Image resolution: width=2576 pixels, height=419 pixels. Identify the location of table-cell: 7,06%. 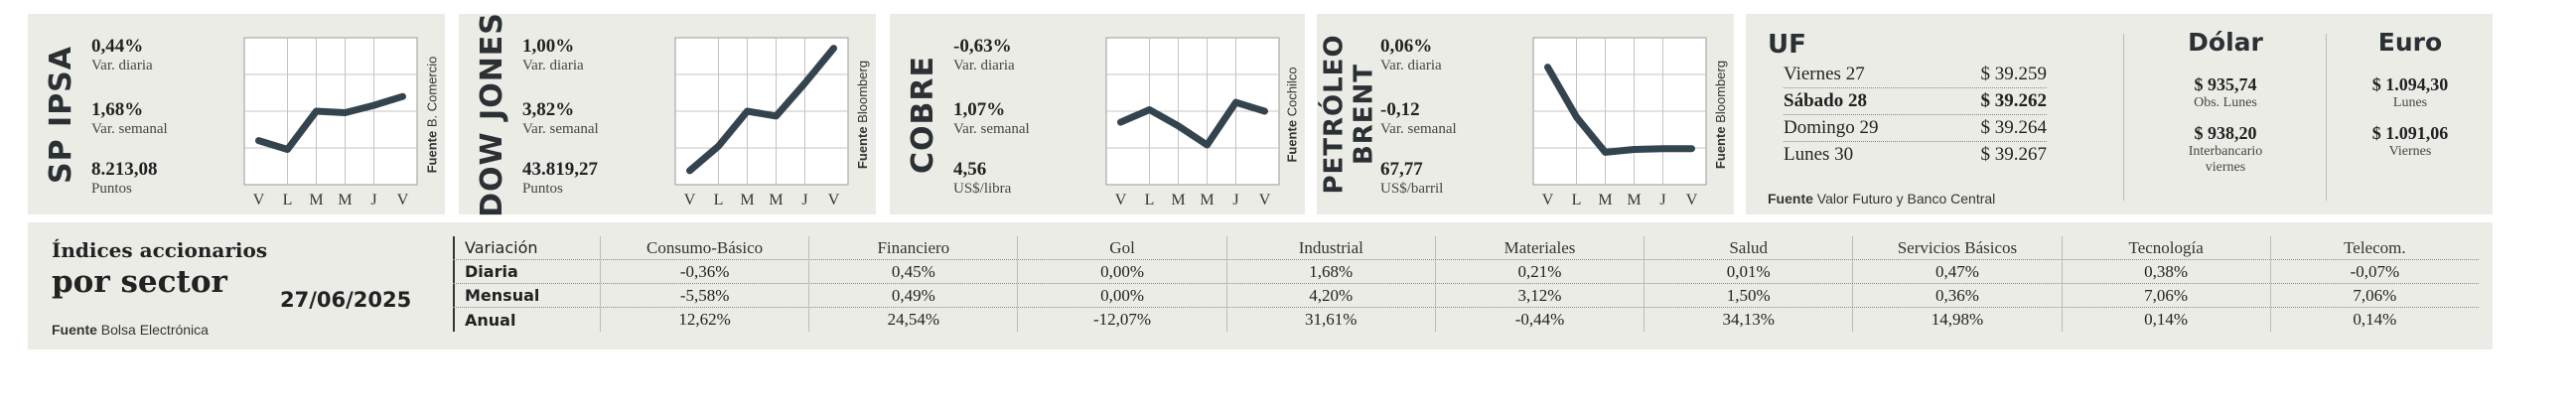
(2165, 296).